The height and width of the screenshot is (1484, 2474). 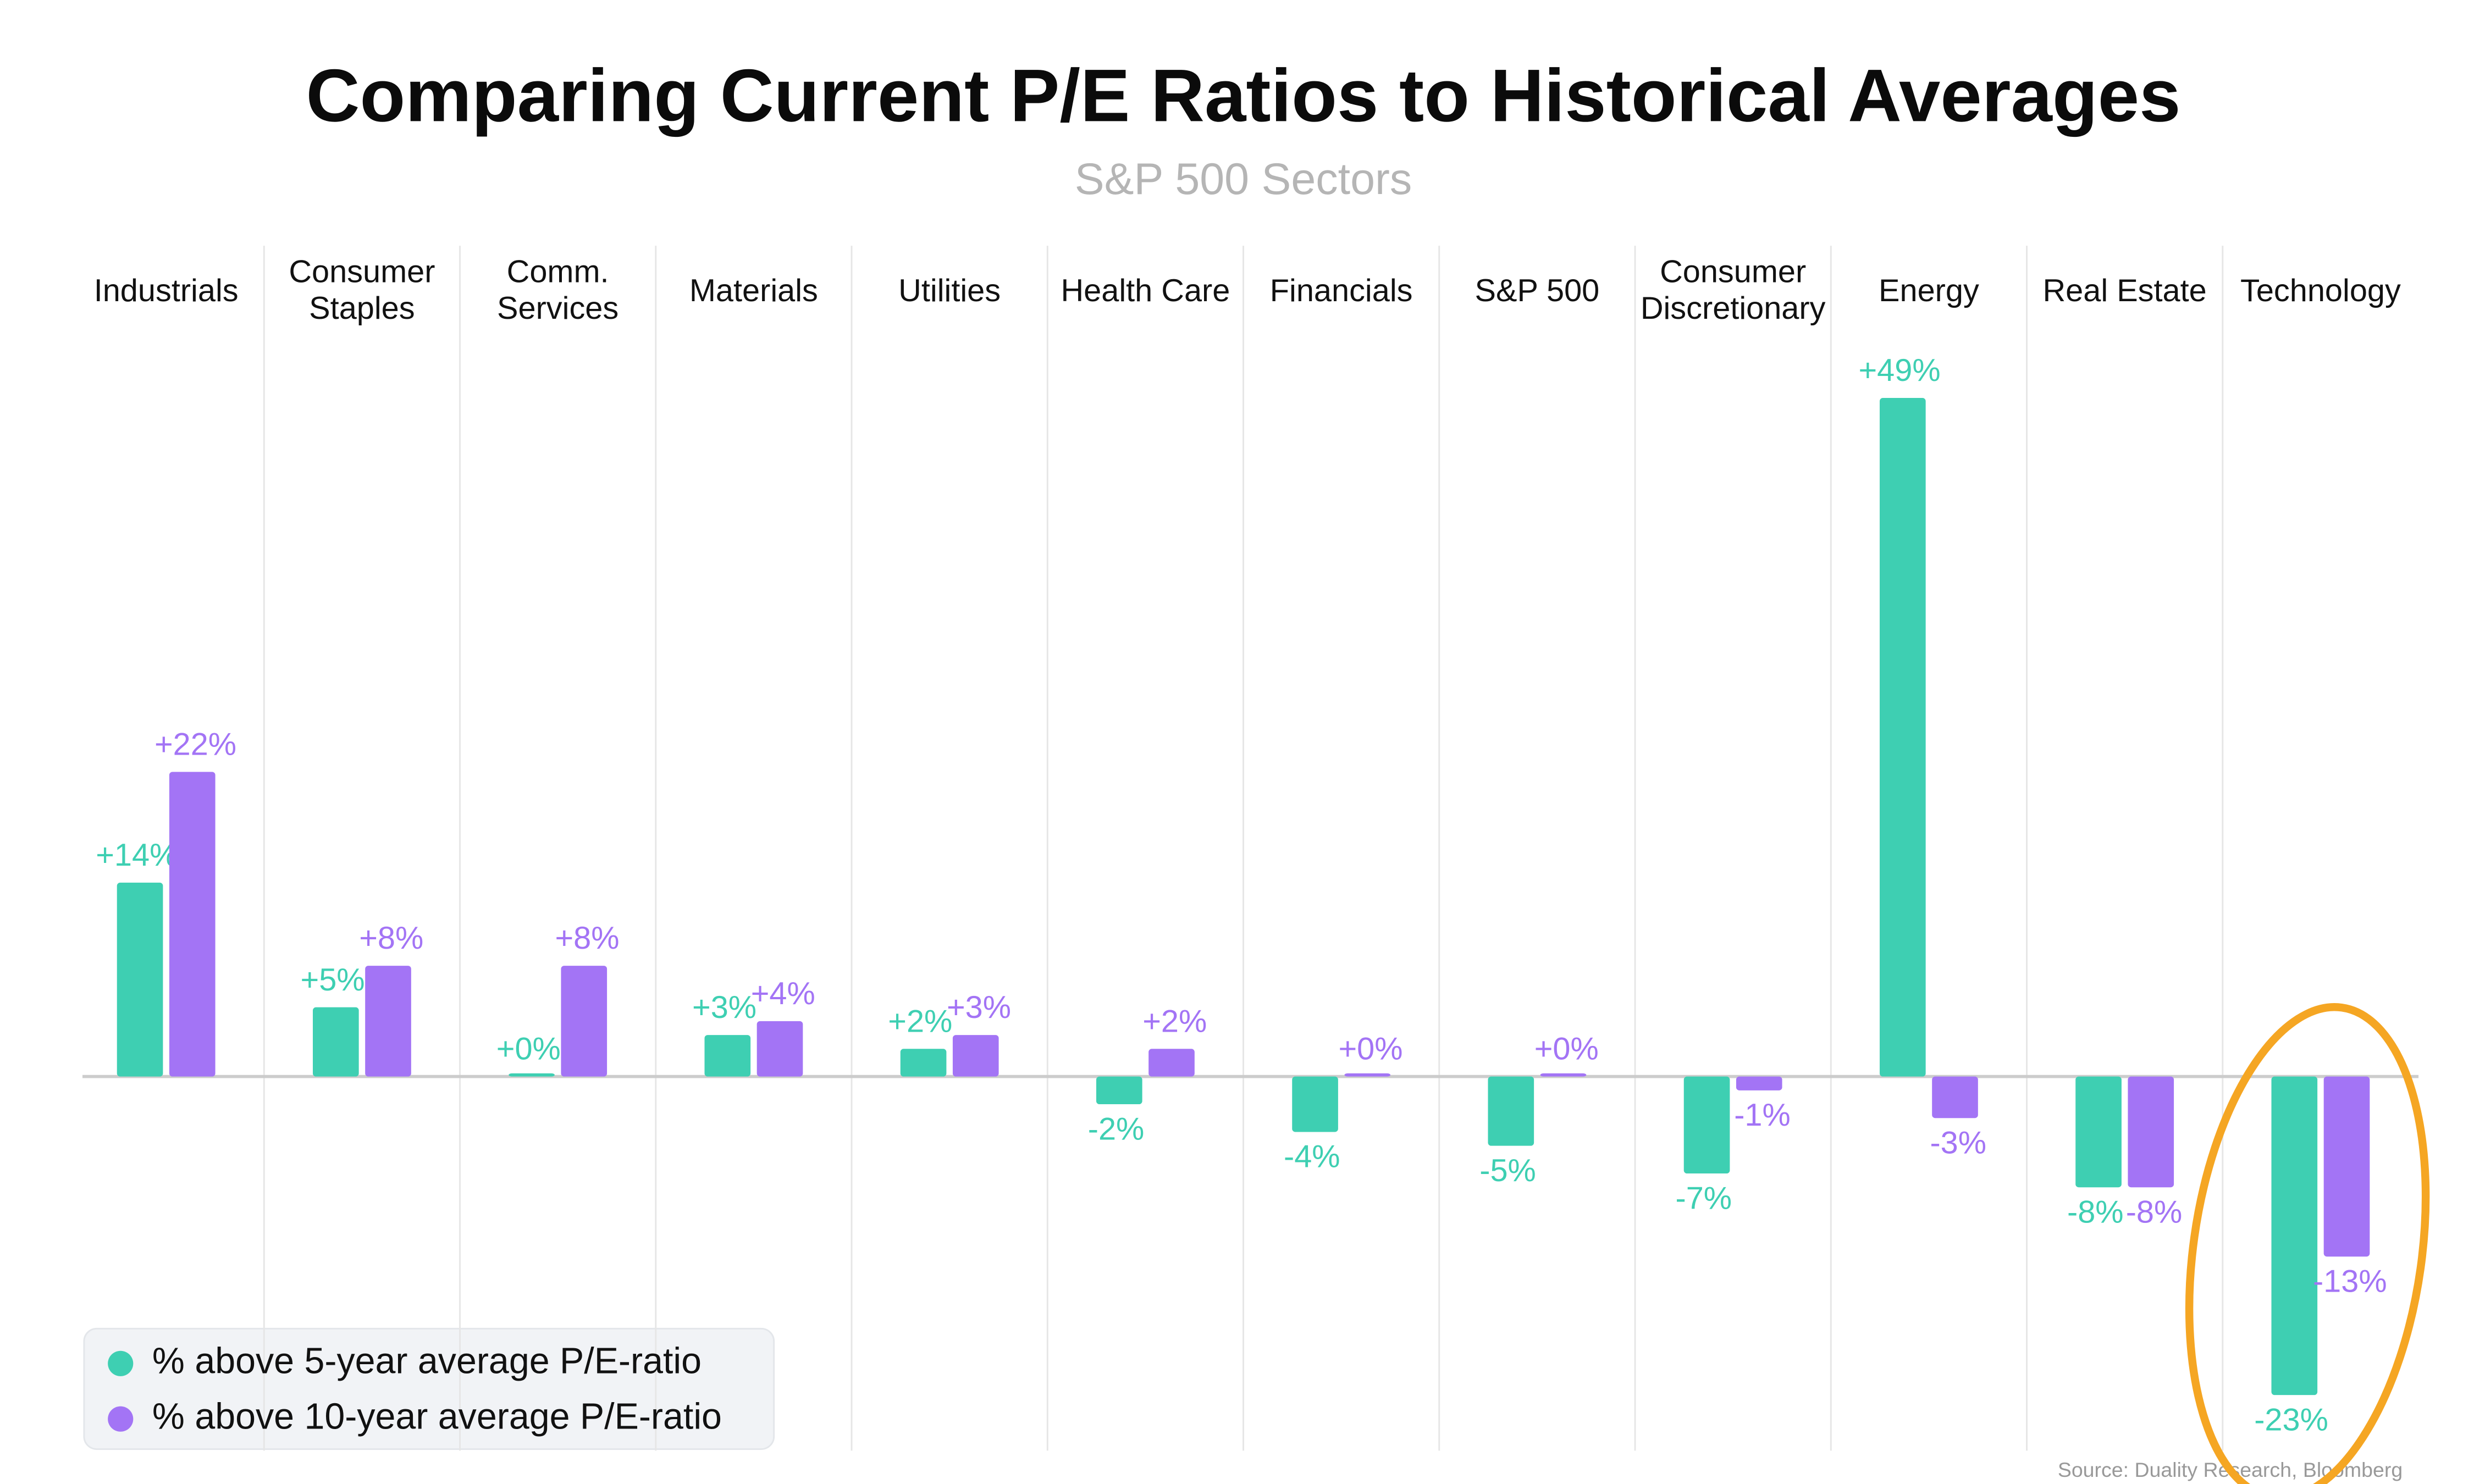 I want to click on category-label-box: Industrials, so click(x=166, y=291).